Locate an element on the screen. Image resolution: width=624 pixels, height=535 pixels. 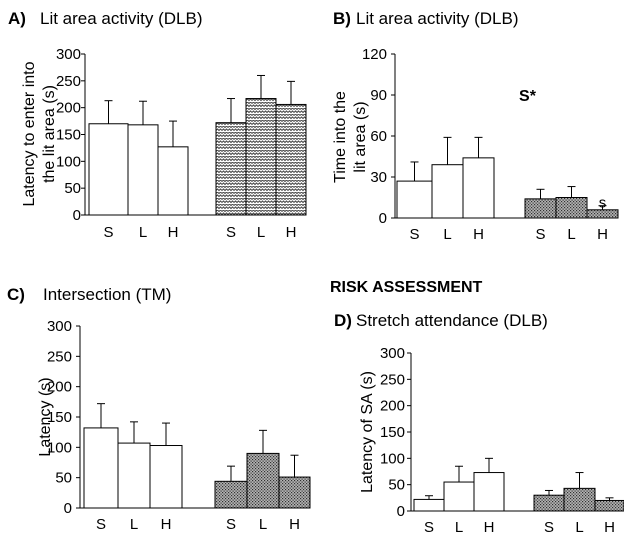
y-tick-label: 60 is located at coordinates (378, 136).